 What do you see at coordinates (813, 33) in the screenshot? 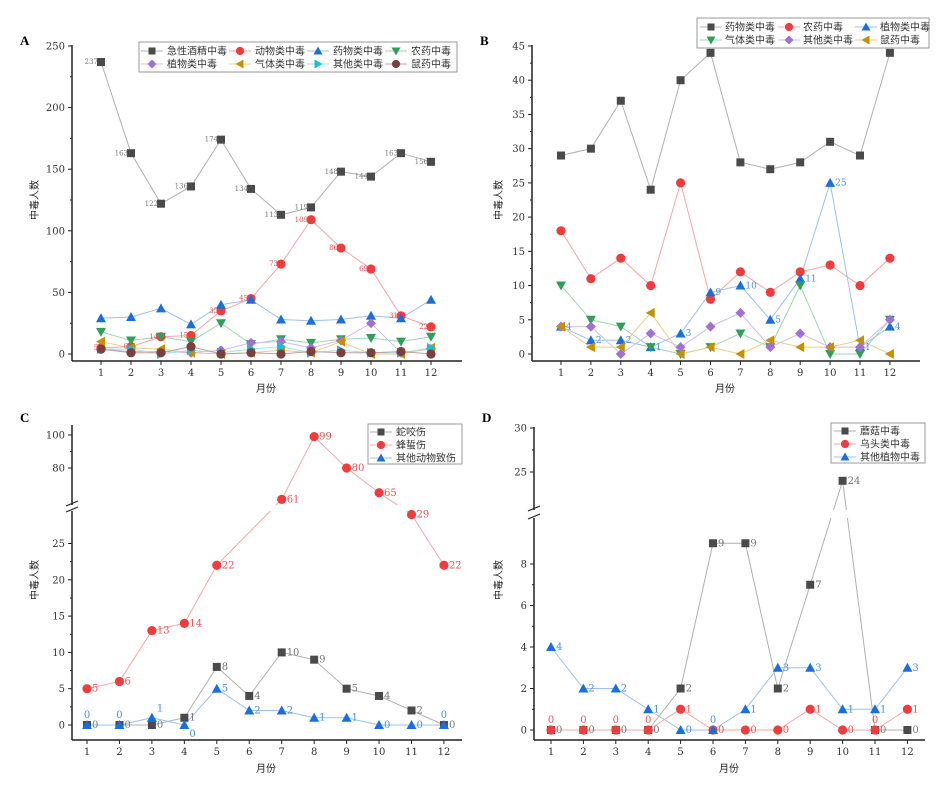
I see `legend-box` at bounding box center [813, 33].